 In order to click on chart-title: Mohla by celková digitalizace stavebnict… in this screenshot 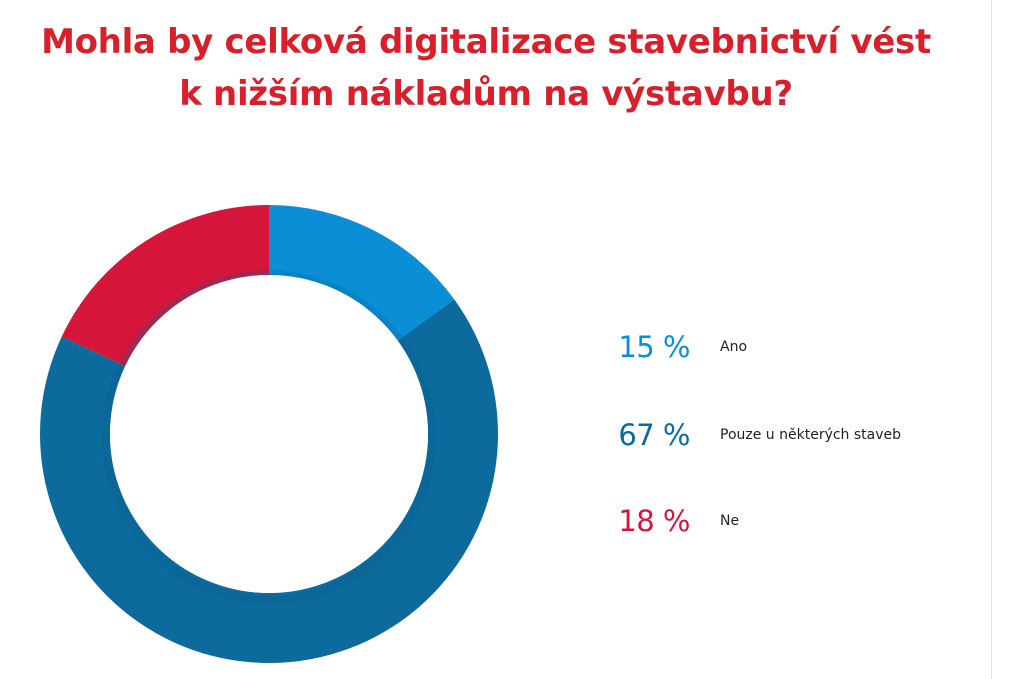, I will do `click(486, 68)`.